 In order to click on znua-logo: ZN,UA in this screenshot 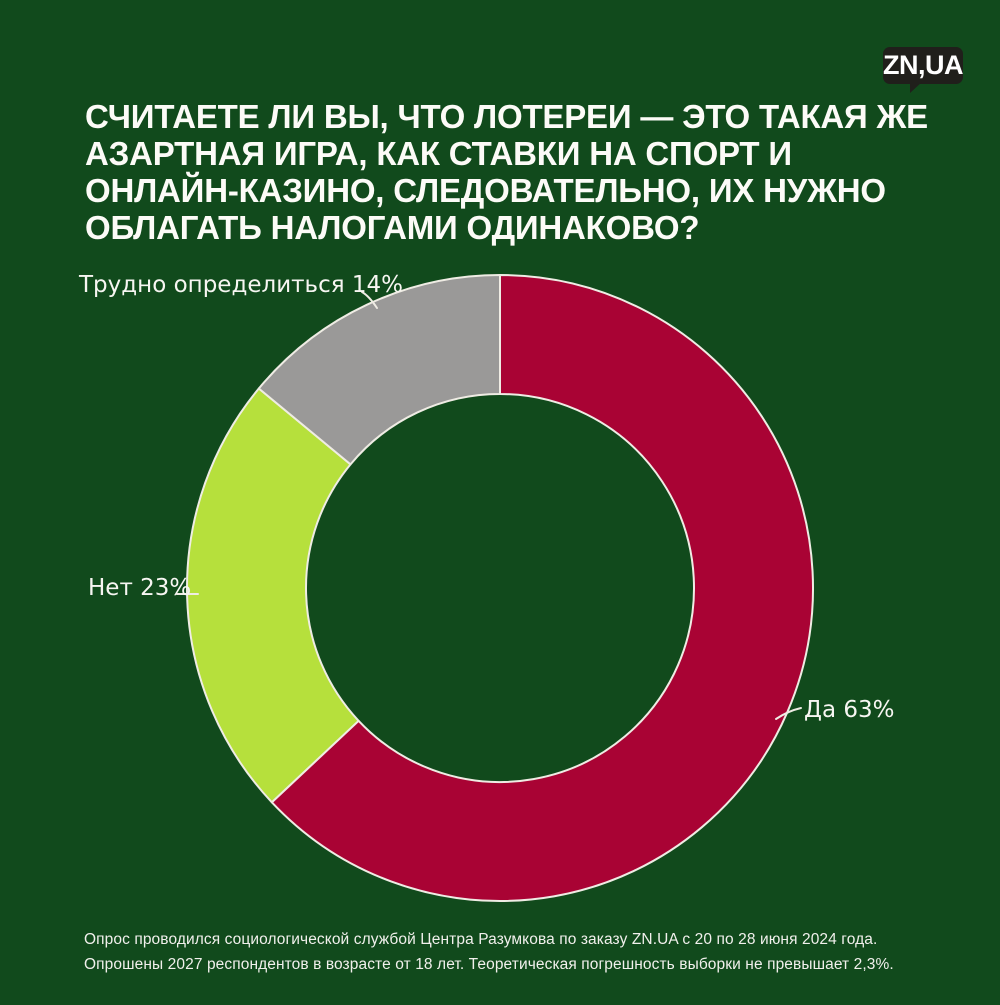, I will do `click(923, 70)`.